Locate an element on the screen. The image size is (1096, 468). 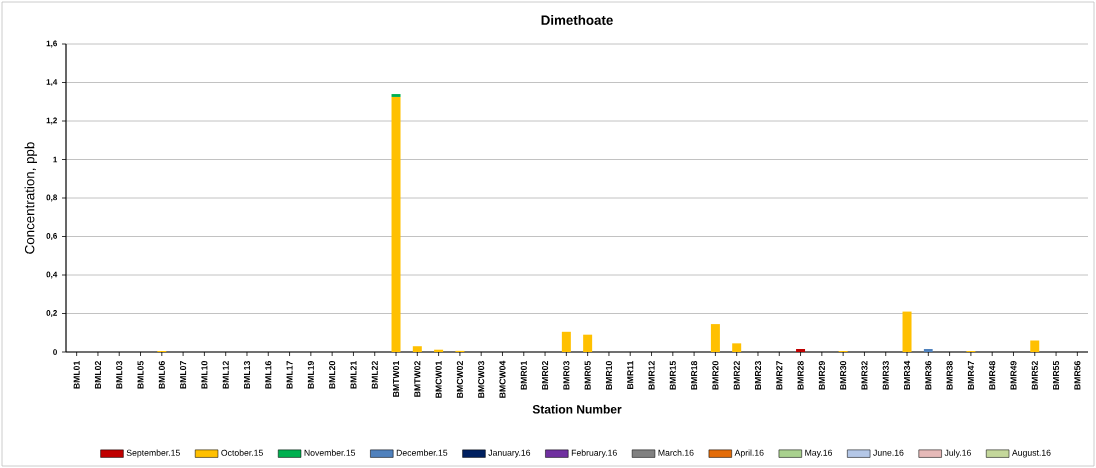
x-tick-label: BMR30 is located at coordinates (843, 375).